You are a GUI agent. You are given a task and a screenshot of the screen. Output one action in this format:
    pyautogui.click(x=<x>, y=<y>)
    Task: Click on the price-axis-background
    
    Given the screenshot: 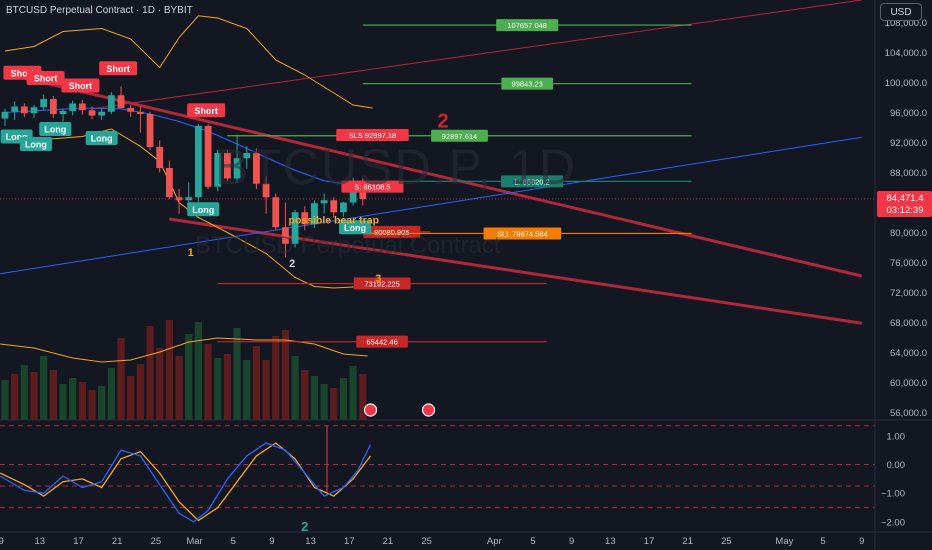 What is the action you would take?
    pyautogui.click(x=903, y=275)
    